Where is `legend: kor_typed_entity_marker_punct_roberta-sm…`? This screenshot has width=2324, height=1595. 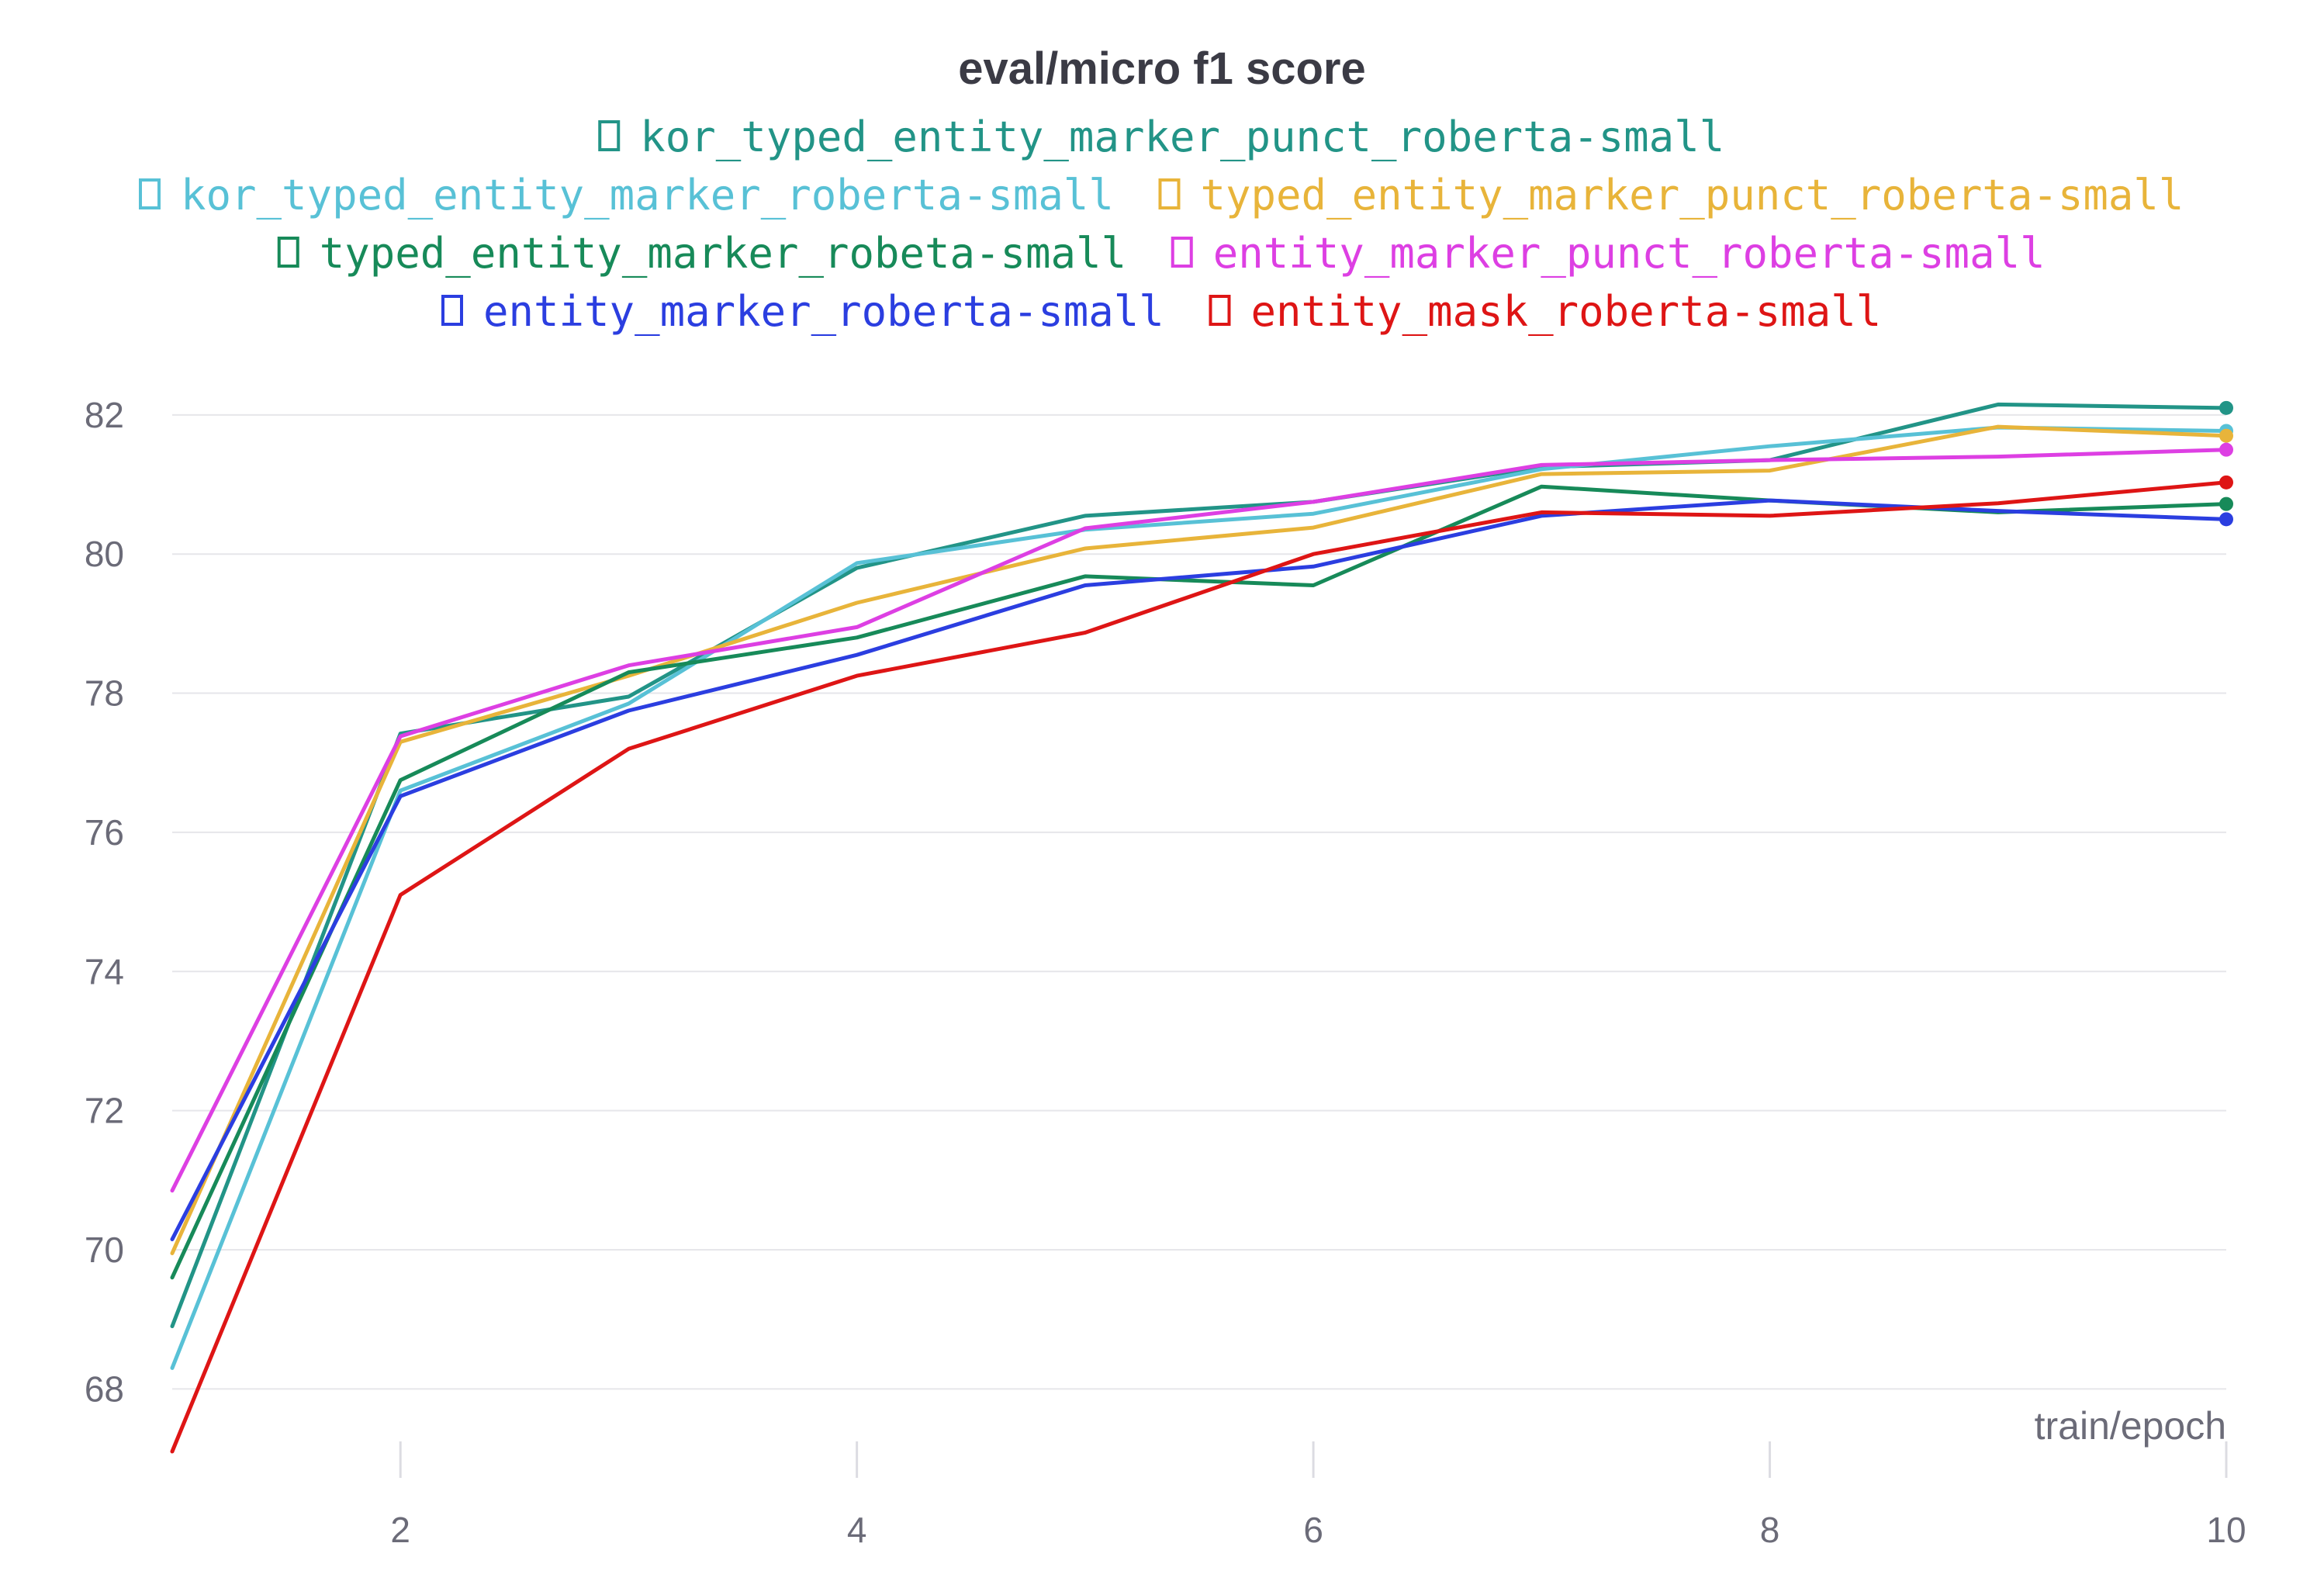
legend: kor_typed_entity_marker_punct_roberta-sm… is located at coordinates (1161, 224).